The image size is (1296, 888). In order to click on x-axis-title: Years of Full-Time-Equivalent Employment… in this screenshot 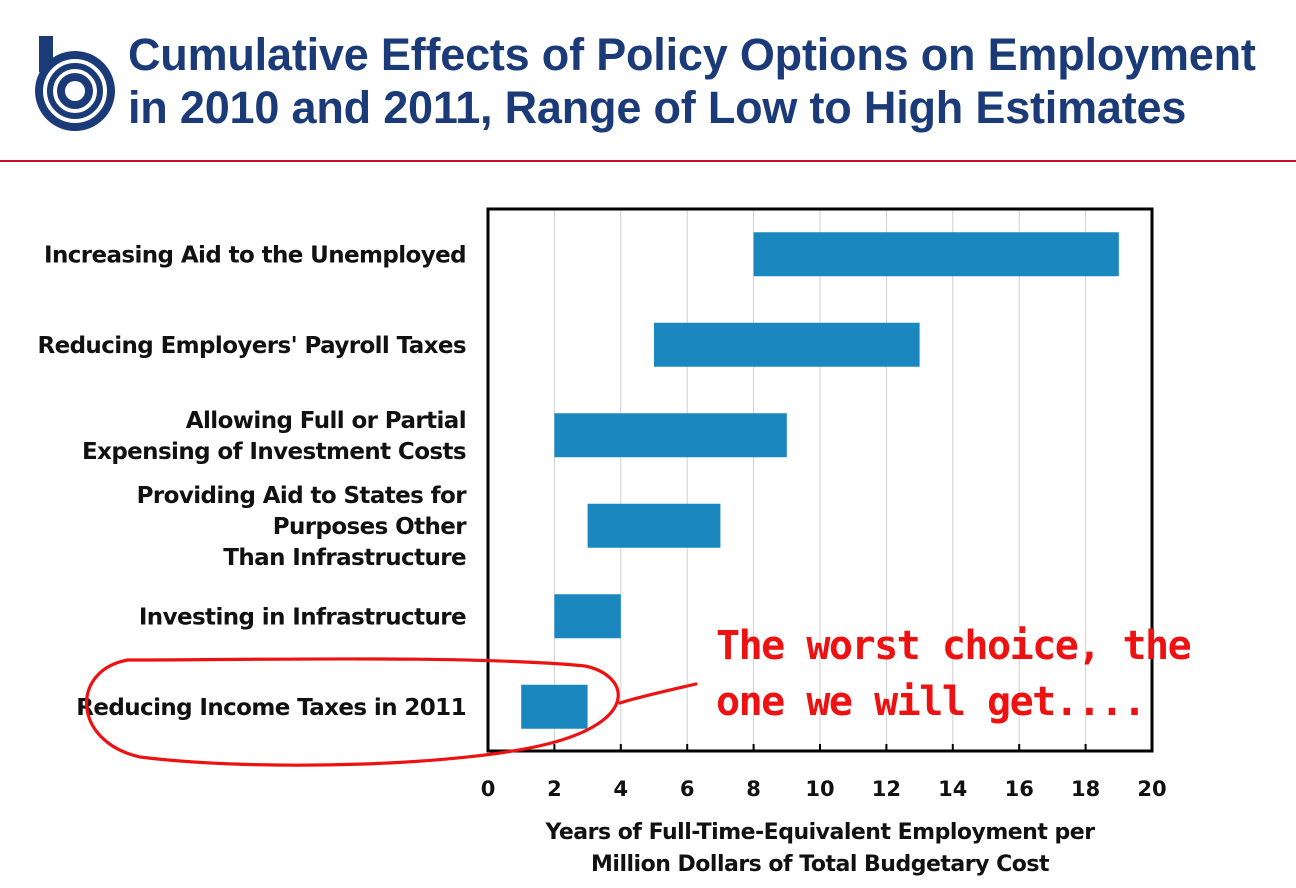, I will do `click(820, 849)`.